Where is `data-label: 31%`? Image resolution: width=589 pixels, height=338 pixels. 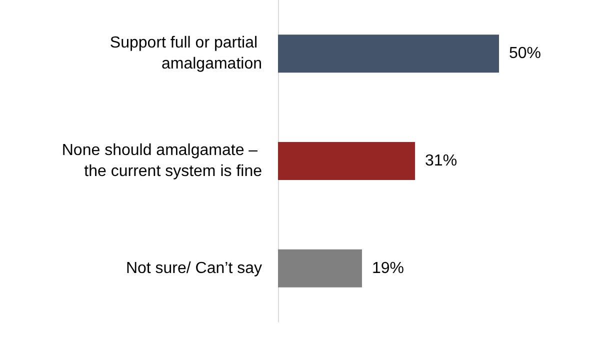 data-label: 31% is located at coordinates (441, 161).